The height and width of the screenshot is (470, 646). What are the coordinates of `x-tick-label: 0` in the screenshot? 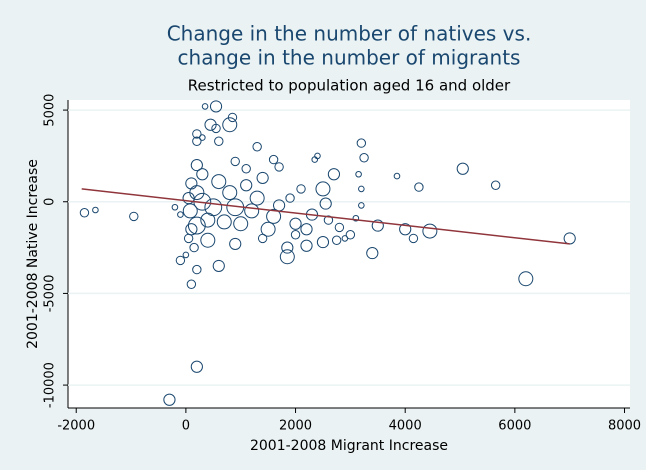 It's located at (186, 426).